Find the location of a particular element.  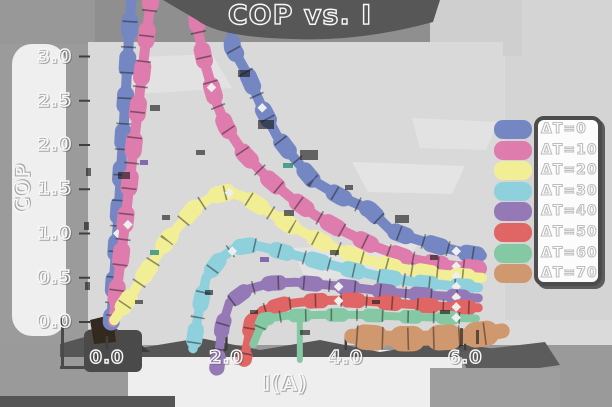

y-tick-label-3.0: 3.0 is located at coordinates (54, 56).